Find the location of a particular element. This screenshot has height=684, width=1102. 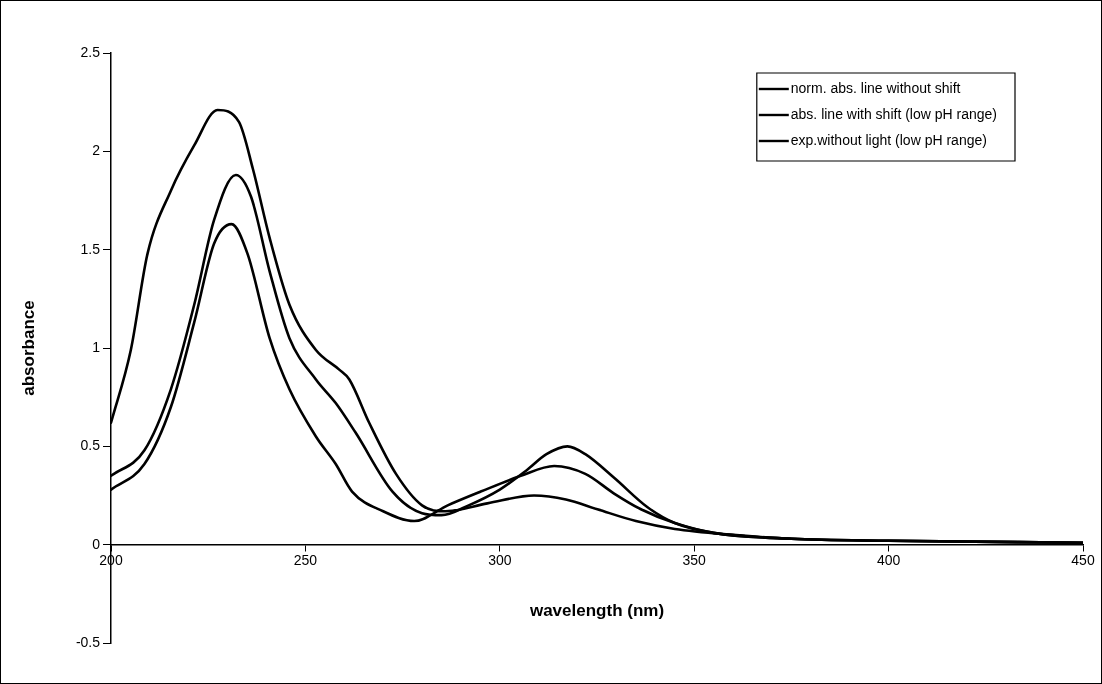

x-tick-label: 350 is located at coordinates (694, 559).